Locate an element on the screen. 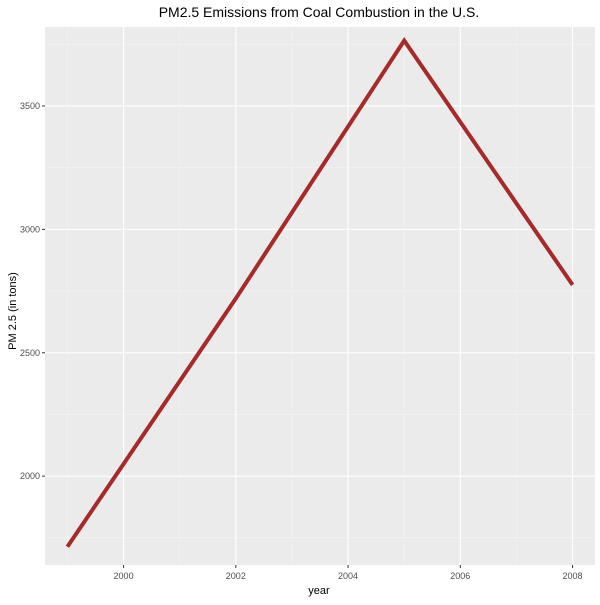 This screenshot has height=605, width=600. x-tick-label: 2000 is located at coordinates (124, 576).